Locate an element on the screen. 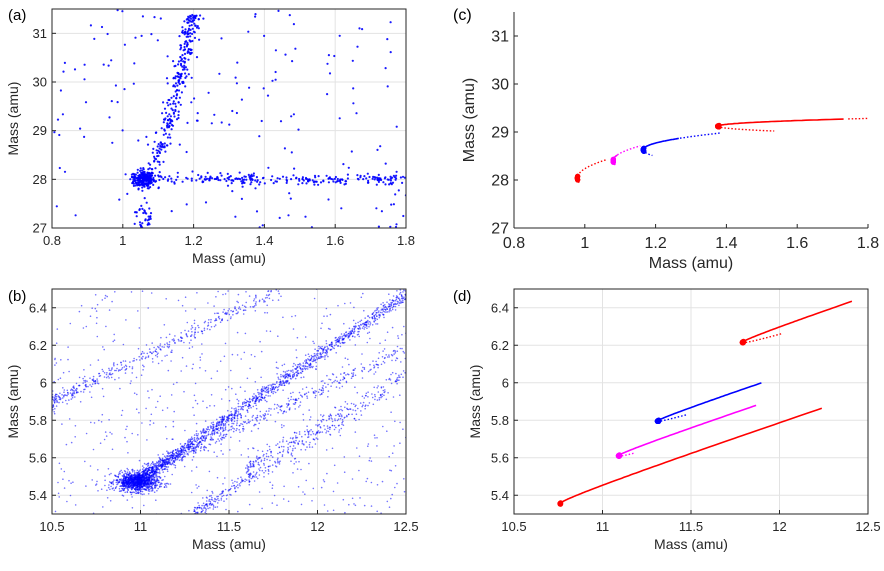 The height and width of the screenshot is (571, 884). panel-label: (a) is located at coordinates (17, 15).